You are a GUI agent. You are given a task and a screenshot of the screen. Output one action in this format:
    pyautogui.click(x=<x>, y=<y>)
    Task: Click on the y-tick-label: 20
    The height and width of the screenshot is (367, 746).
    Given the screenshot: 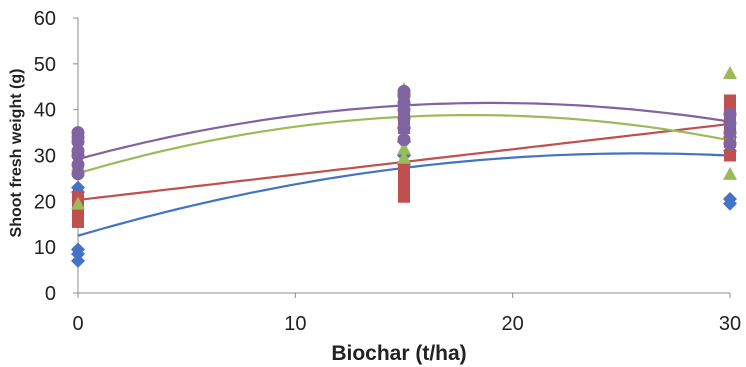 What is the action you would take?
    pyautogui.click(x=45, y=202)
    